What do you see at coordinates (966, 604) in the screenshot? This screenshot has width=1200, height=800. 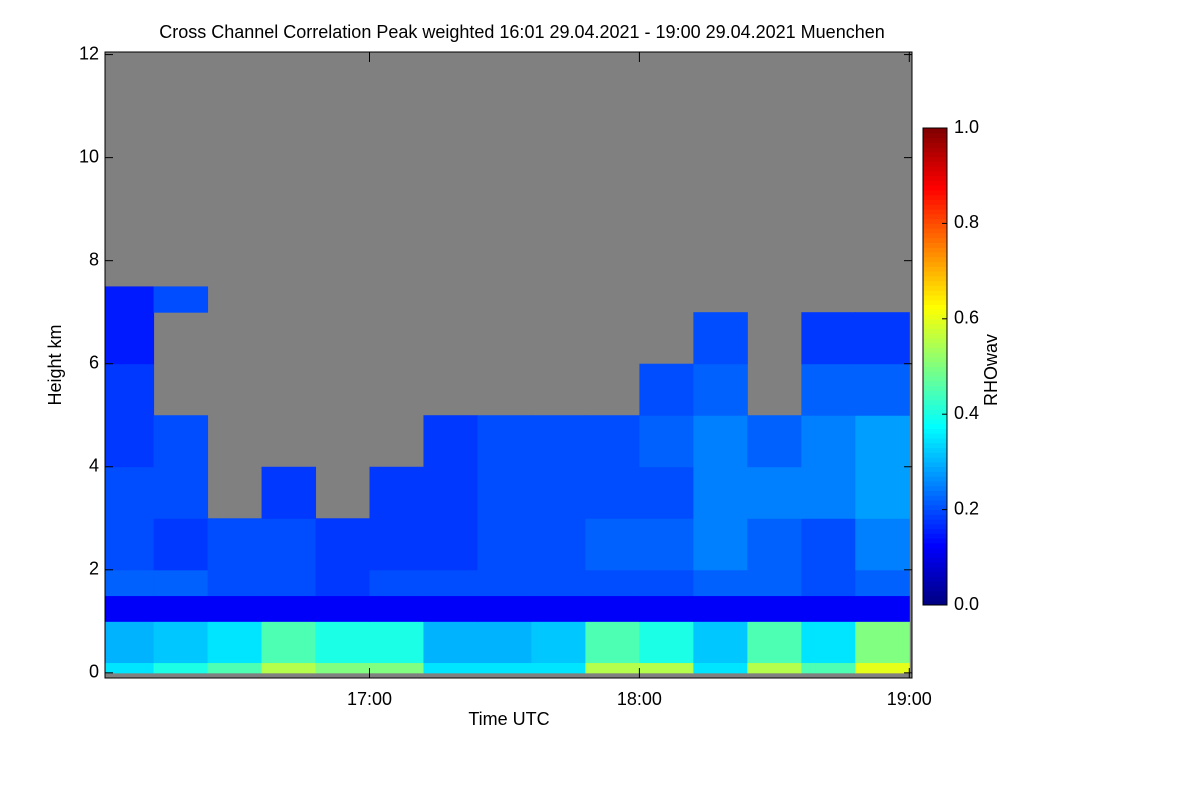 I see `colorbar-tick-label: 0.0` at bounding box center [966, 604].